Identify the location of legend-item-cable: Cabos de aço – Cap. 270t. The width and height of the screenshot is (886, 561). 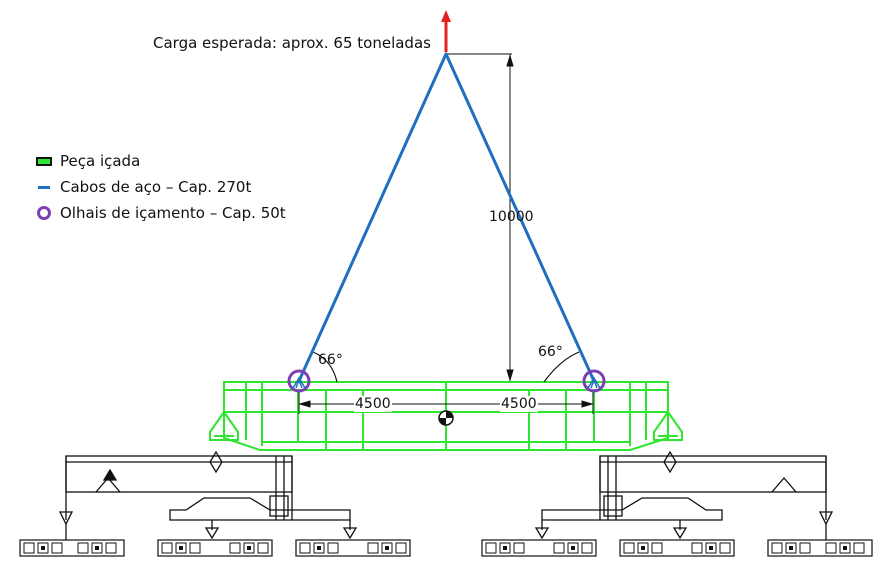
(161, 187).